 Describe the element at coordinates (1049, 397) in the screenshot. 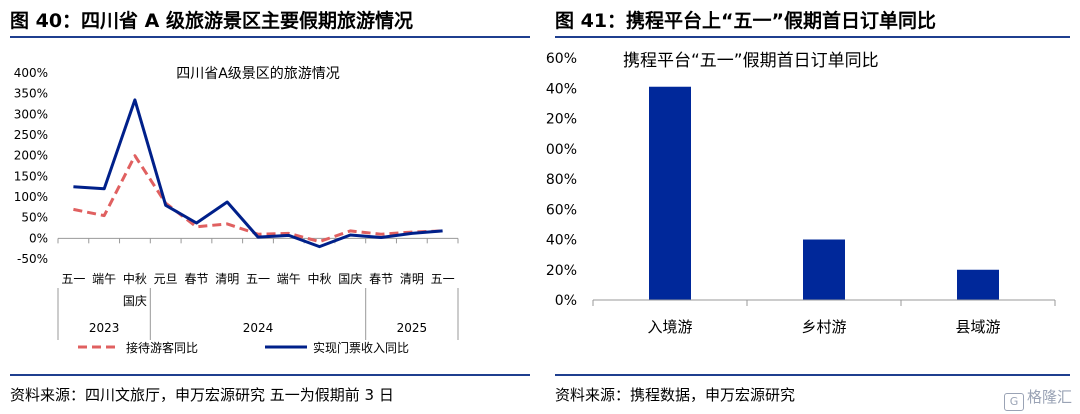

I see `watermark-text: 格隆汇` at that location.